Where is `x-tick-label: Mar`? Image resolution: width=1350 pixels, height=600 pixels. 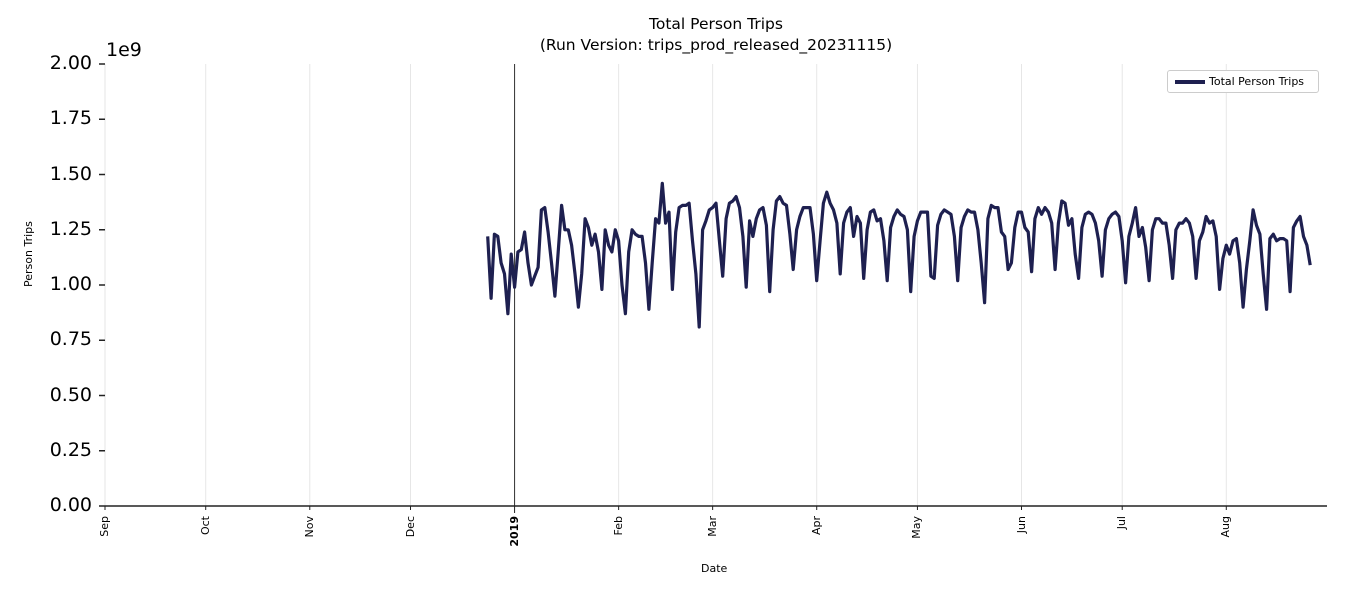
x-tick-label: Mar is located at coordinates (712, 526).